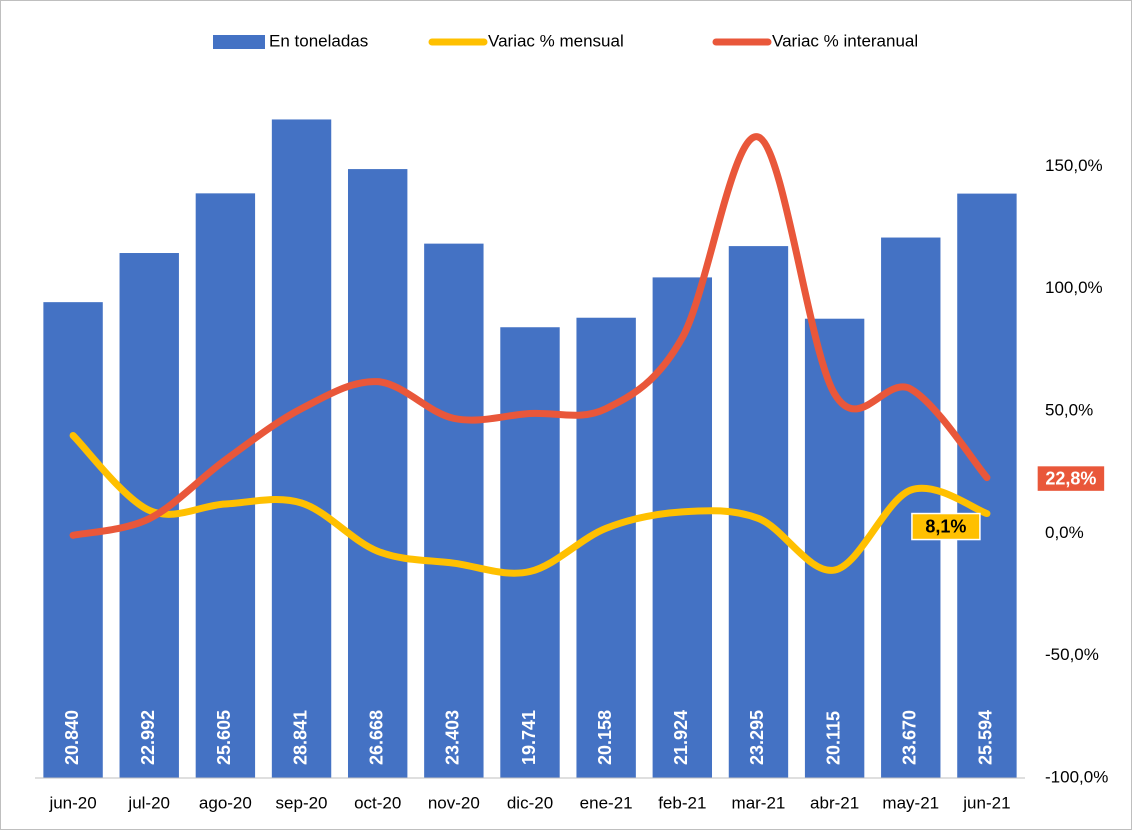 This screenshot has width=1132, height=830. What do you see at coordinates (986, 802) in the screenshot?
I see `x-tick-label: jun-21` at bounding box center [986, 802].